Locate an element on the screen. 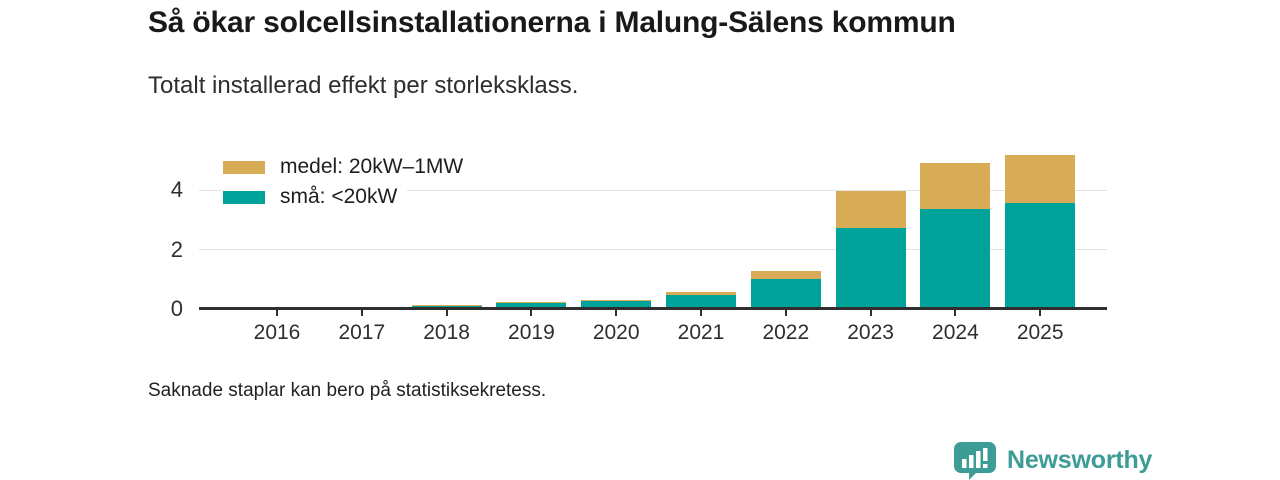 This screenshot has height=480, width=1280. legend-item: små: <20kW is located at coordinates (315, 197).